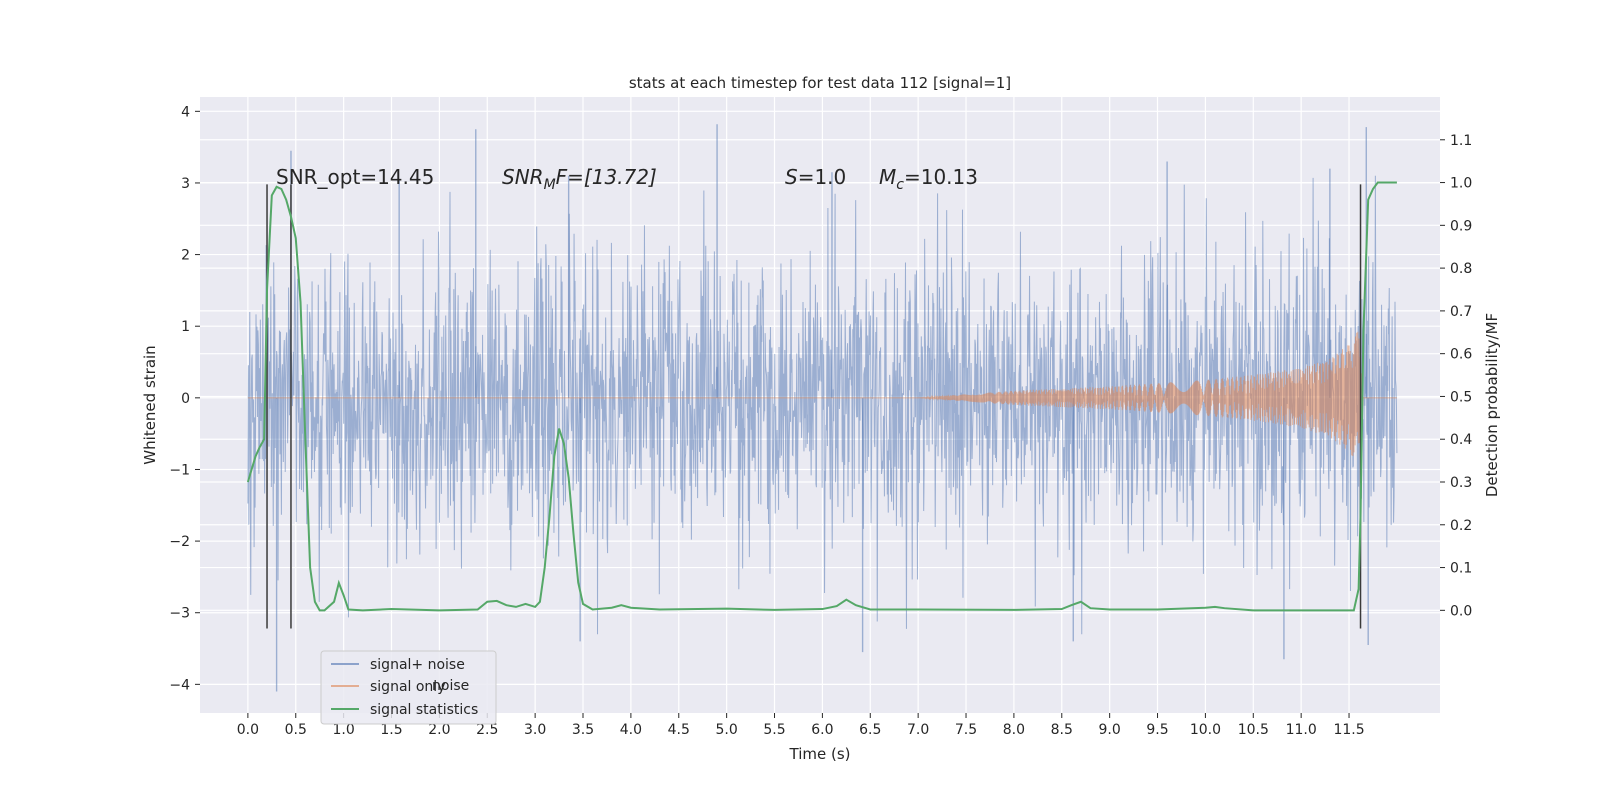  What do you see at coordinates (1461, 611) in the screenshot?
I see `y2-tick-label: 0.0` at bounding box center [1461, 611].